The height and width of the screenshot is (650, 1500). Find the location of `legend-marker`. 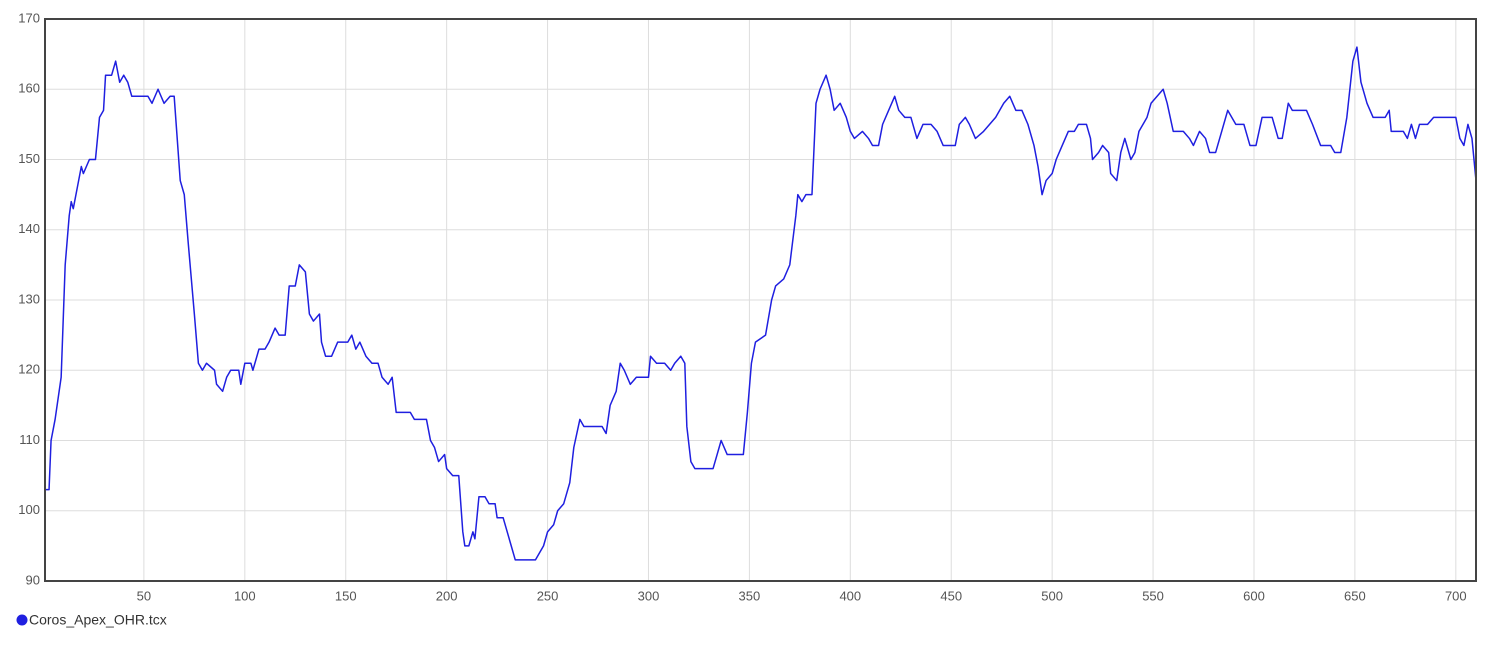

legend-marker is located at coordinates (22, 620).